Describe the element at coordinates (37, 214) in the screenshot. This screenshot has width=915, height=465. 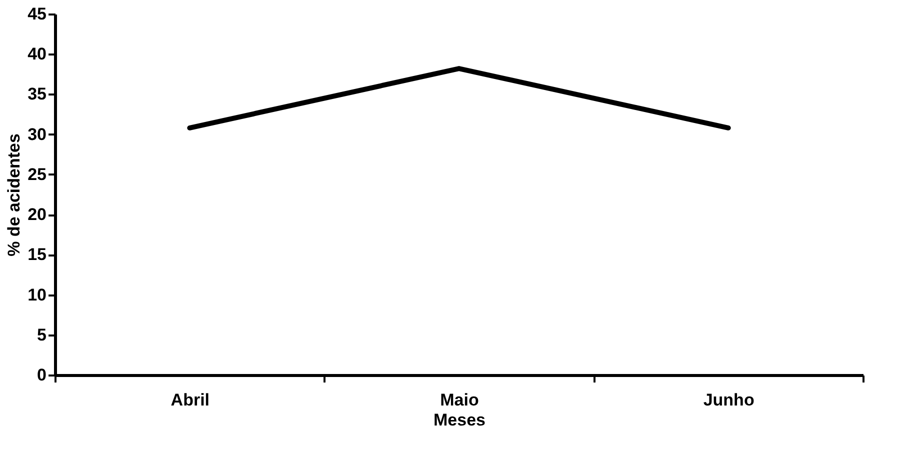
I see `y-tick-label: 20` at that location.